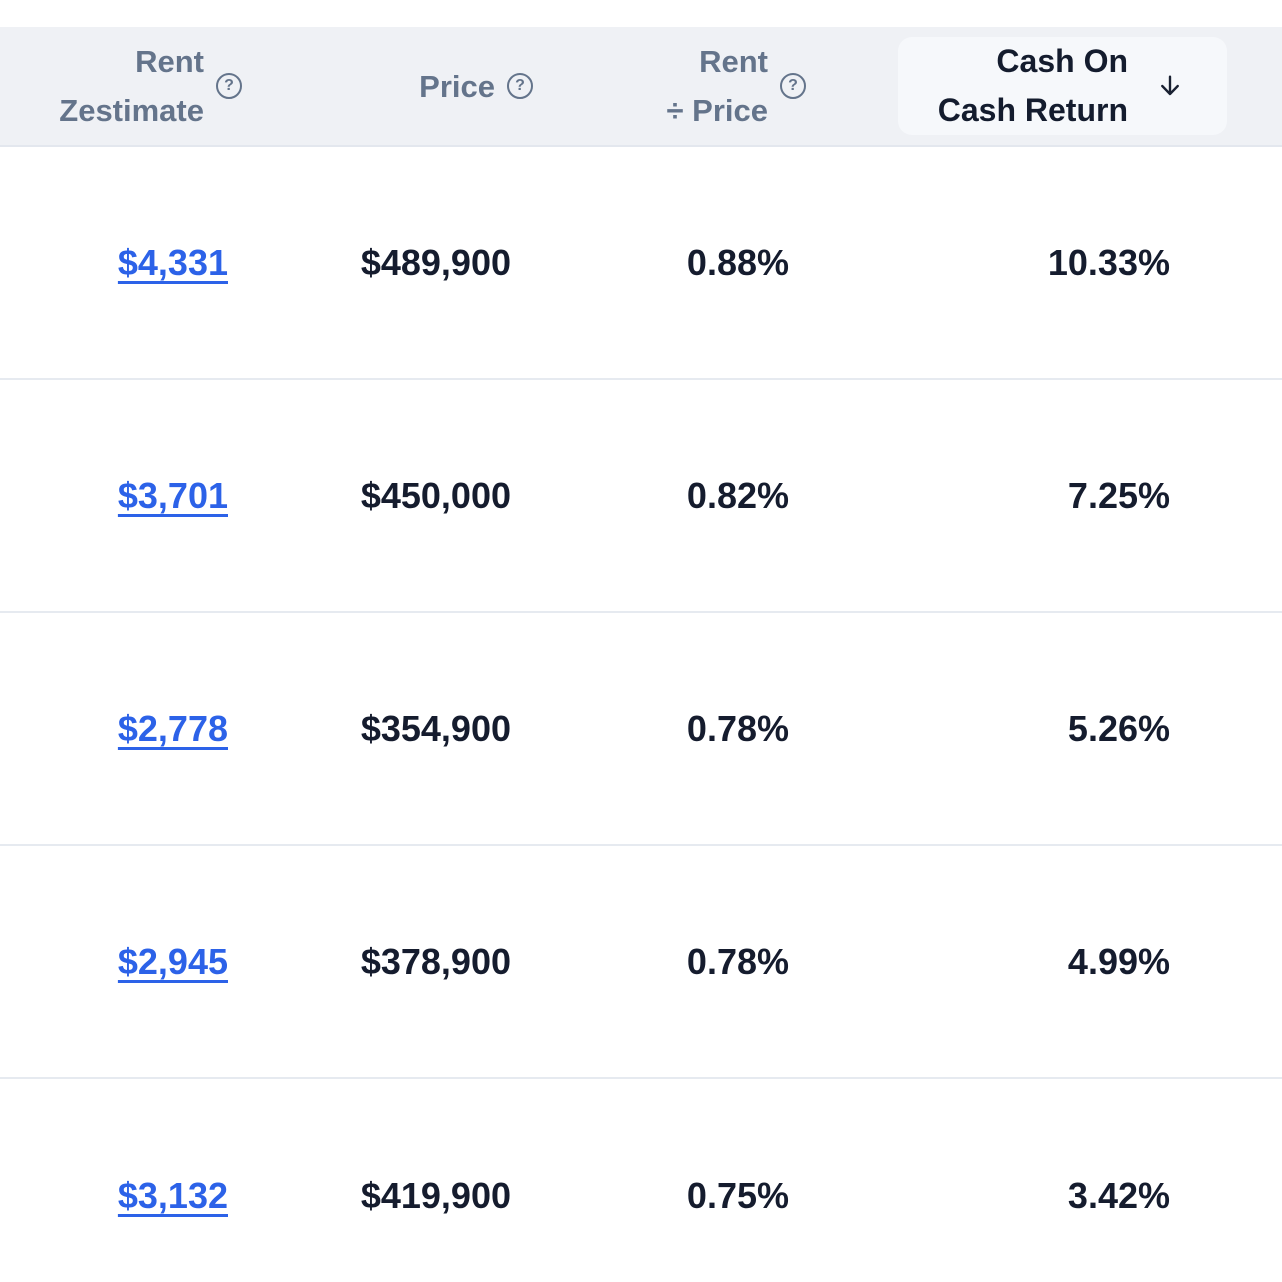  I want to click on sort-descending-arrow-icon, so click(1170, 86).